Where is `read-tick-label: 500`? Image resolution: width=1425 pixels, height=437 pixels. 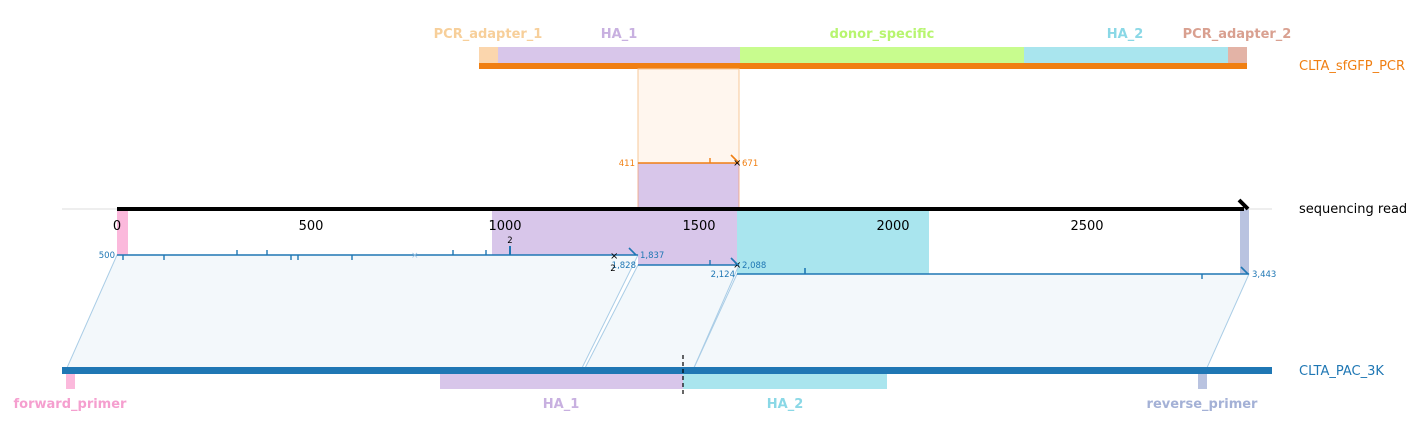 read-tick-label: 500 is located at coordinates (311, 226).